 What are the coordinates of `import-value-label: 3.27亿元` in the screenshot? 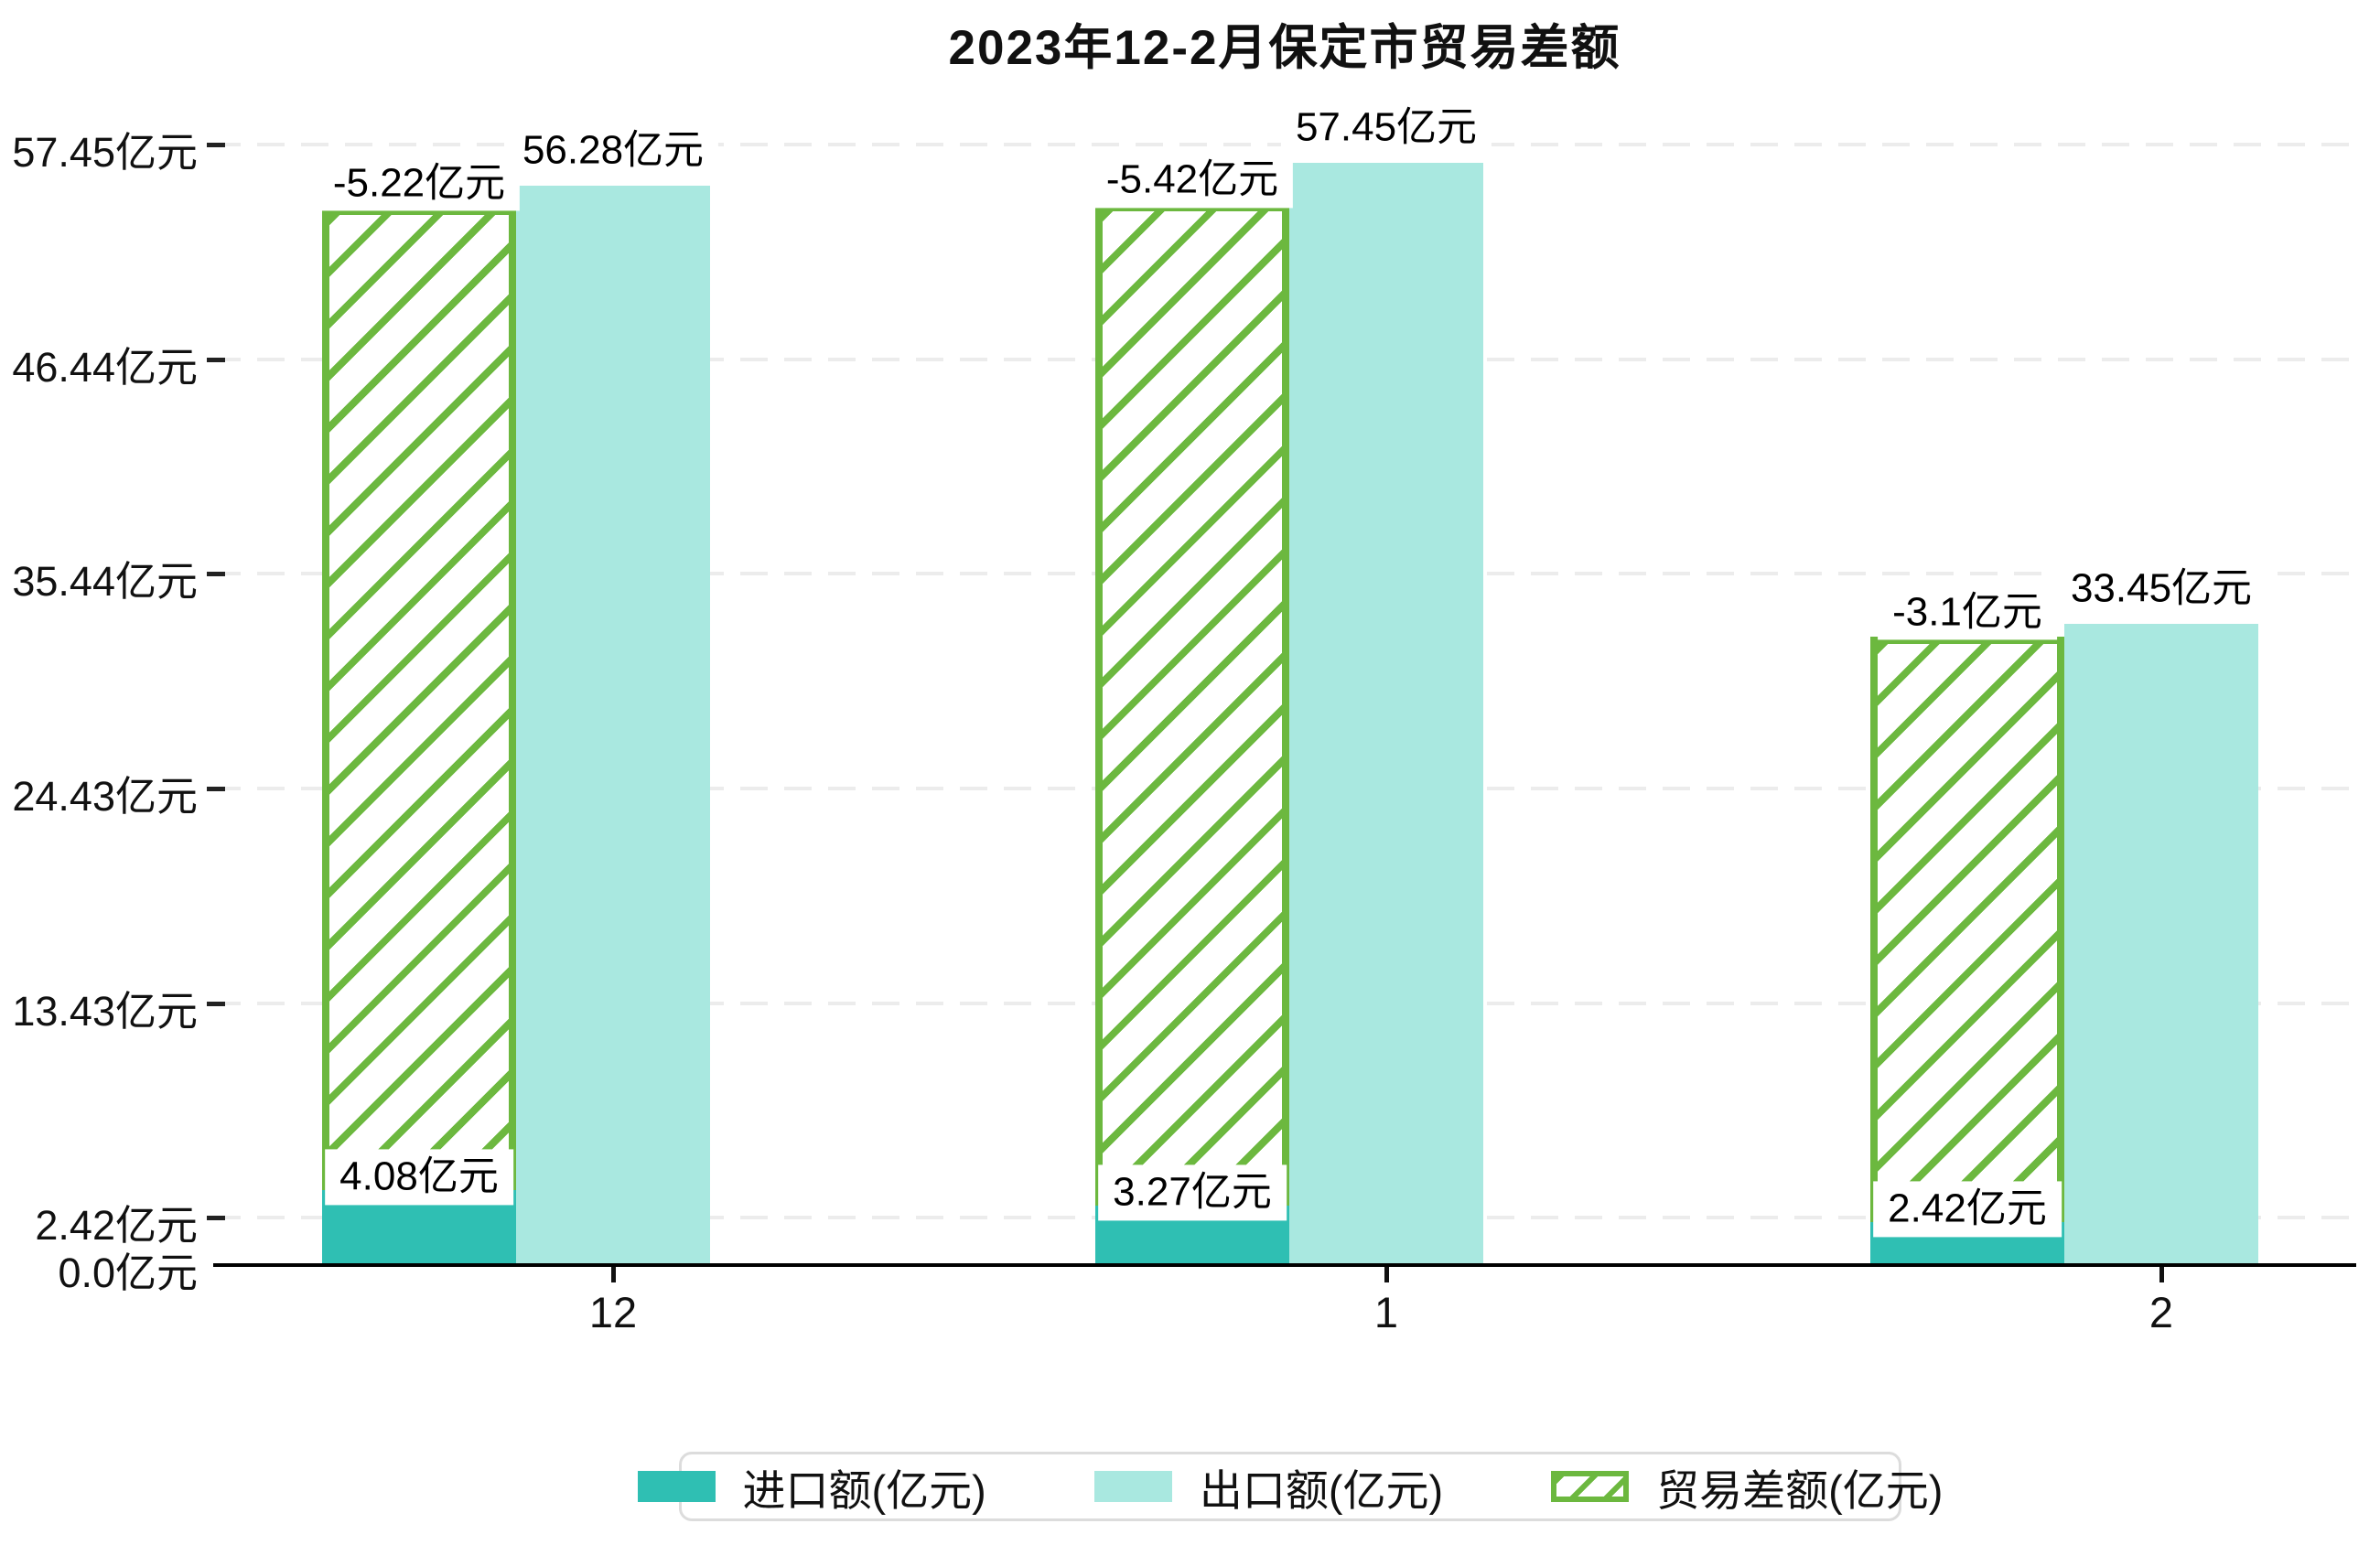 It's located at (1192, 1192).